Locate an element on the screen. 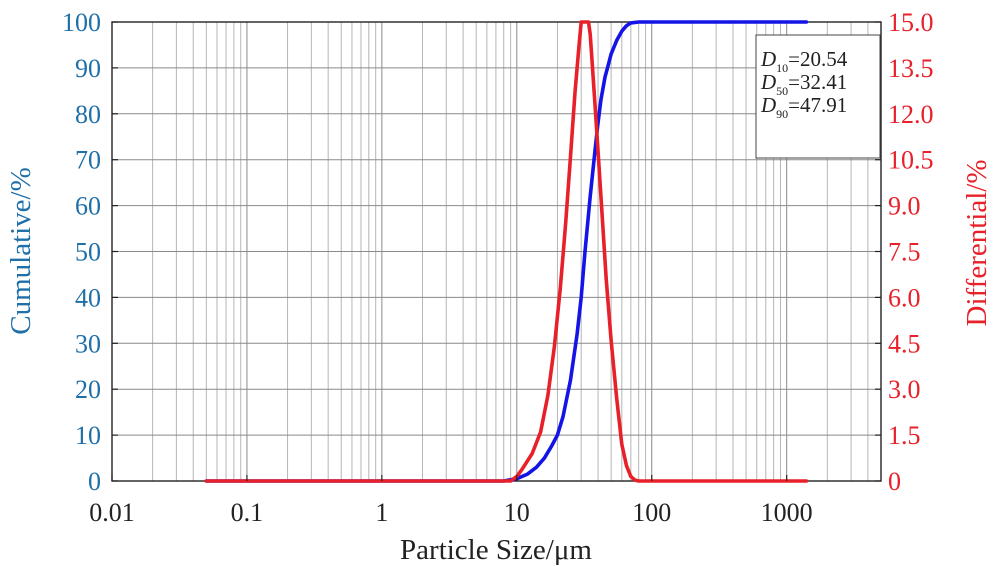 The width and height of the screenshot is (997, 566). y-left-tick-label: 40 is located at coordinates (88, 297).